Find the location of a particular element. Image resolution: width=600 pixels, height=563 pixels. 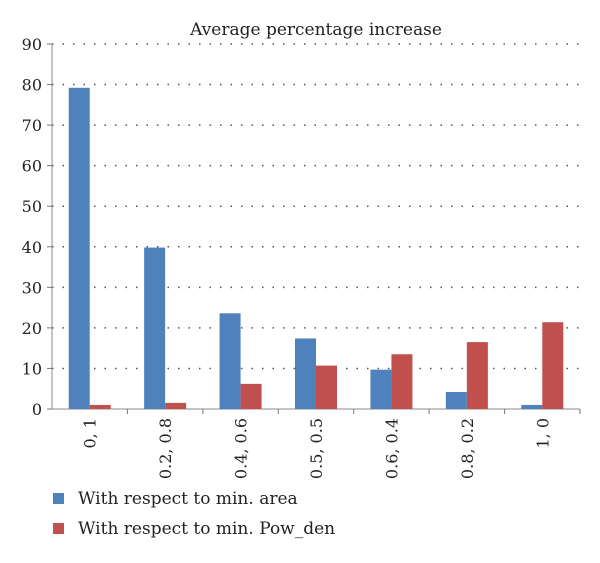

y-tick-label: 50 is located at coordinates (32, 206).